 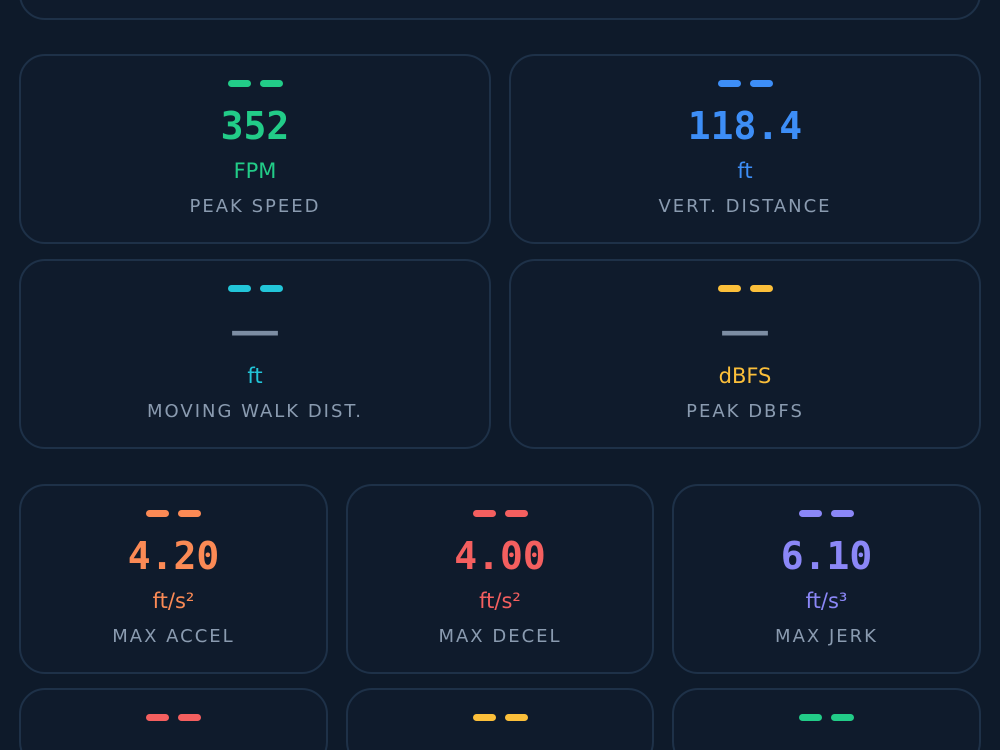 I want to click on metric-card-max-jerk: 6.10 ft/s³ MAX JERK, so click(x=826, y=579).